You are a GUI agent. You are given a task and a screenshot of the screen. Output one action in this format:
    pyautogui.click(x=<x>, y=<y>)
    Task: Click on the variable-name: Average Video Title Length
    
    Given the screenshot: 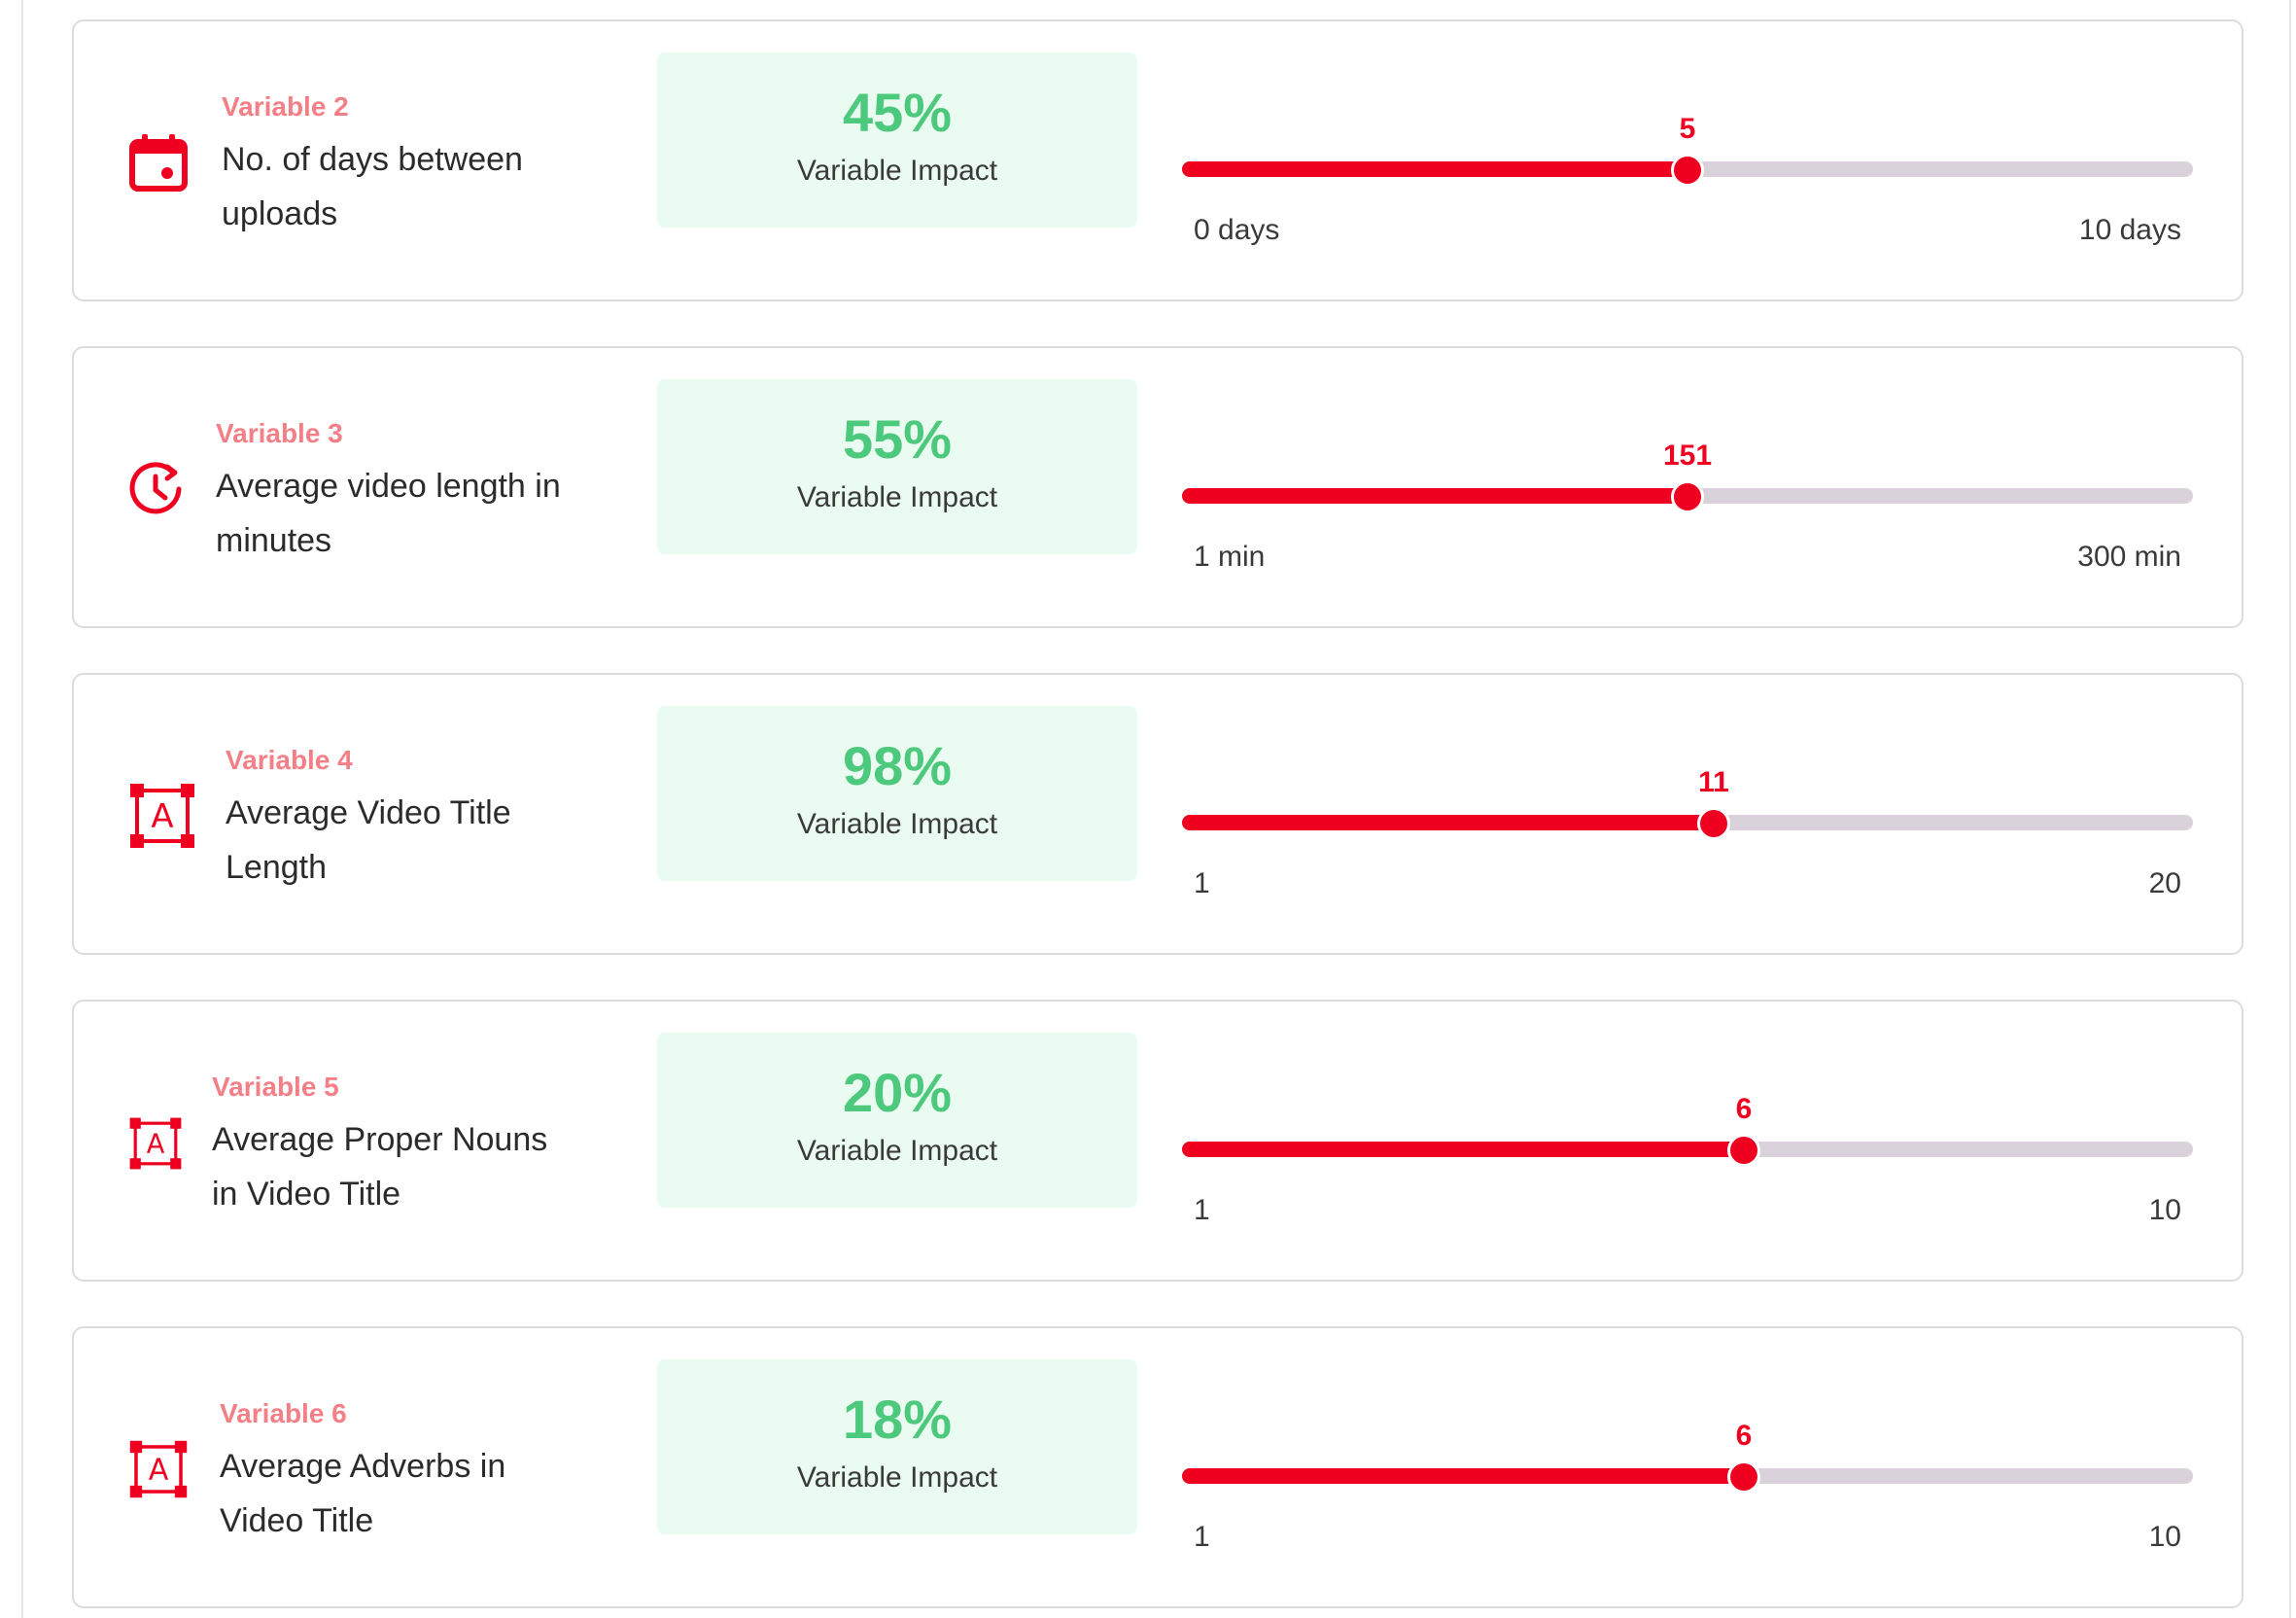 What is the action you would take?
    pyautogui.click(x=368, y=840)
    